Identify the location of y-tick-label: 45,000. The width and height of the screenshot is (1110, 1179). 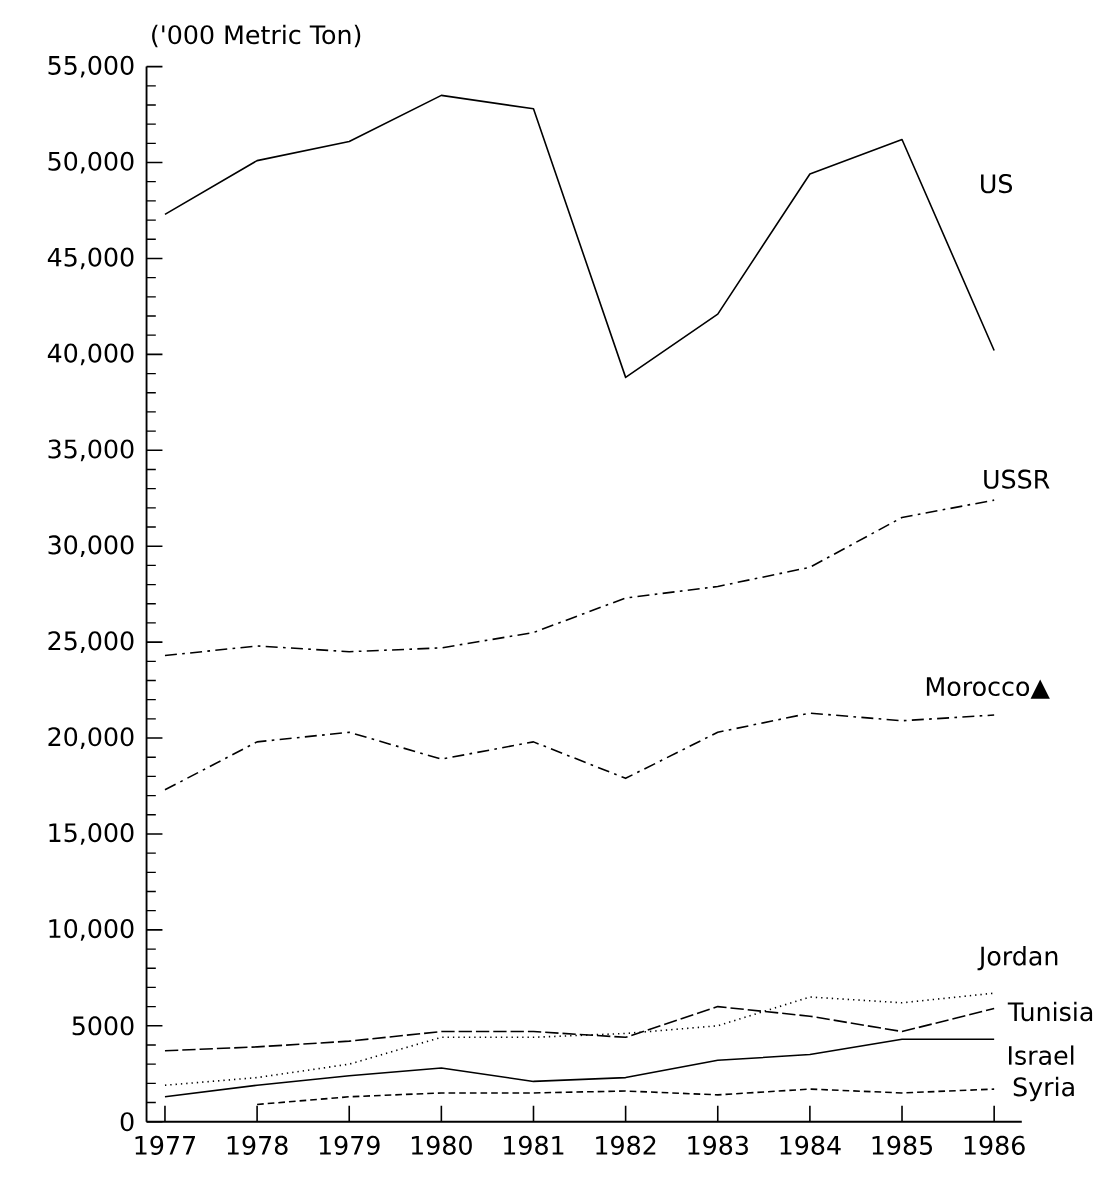
(90, 258).